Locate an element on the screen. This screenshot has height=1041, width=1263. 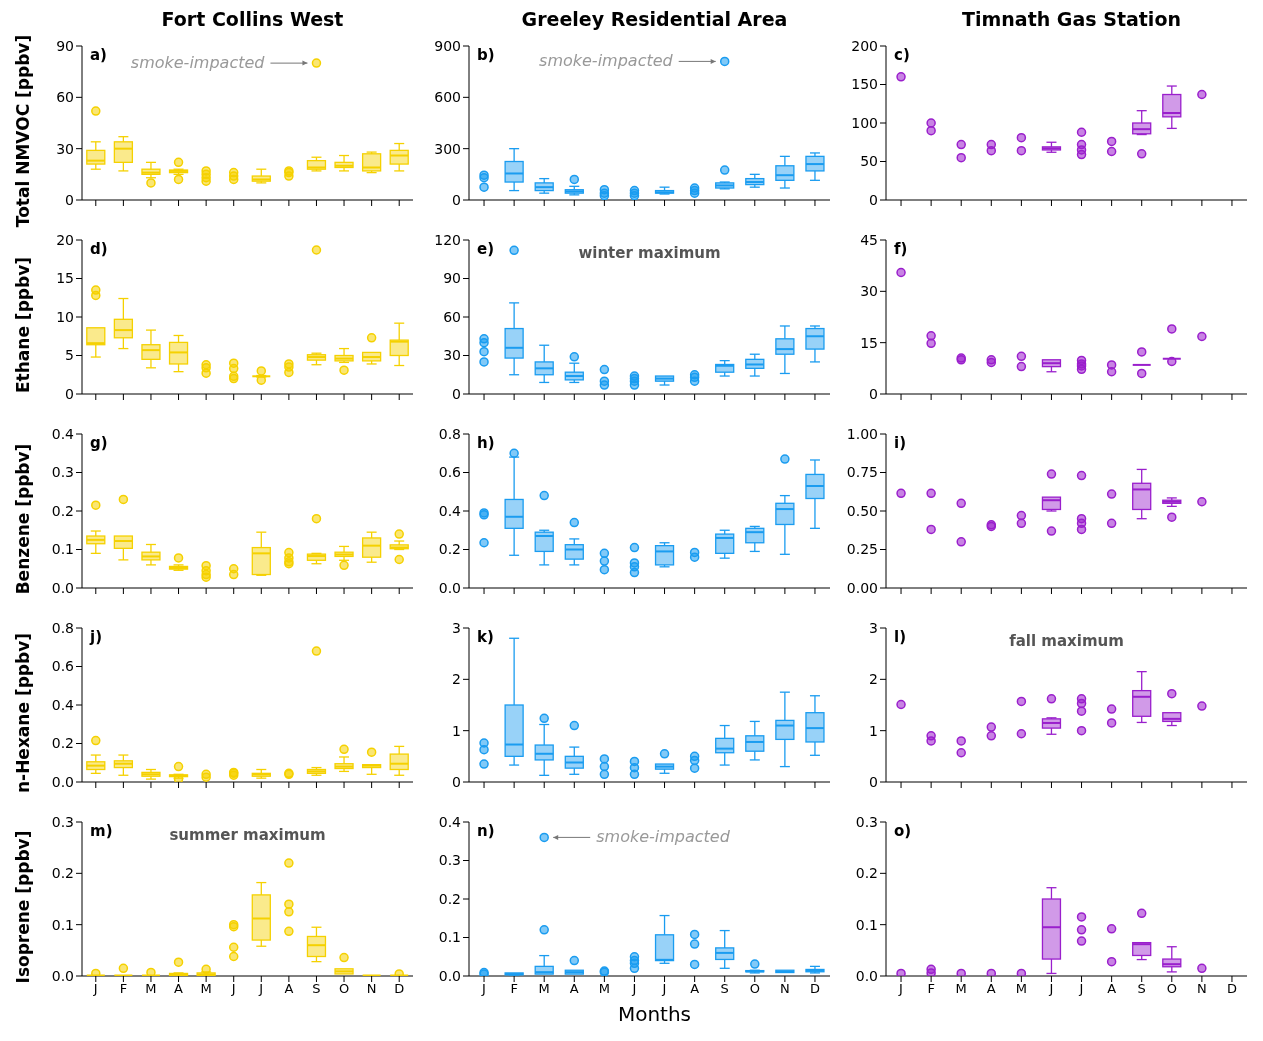
annotation: m) is located at coordinates (101, 831).